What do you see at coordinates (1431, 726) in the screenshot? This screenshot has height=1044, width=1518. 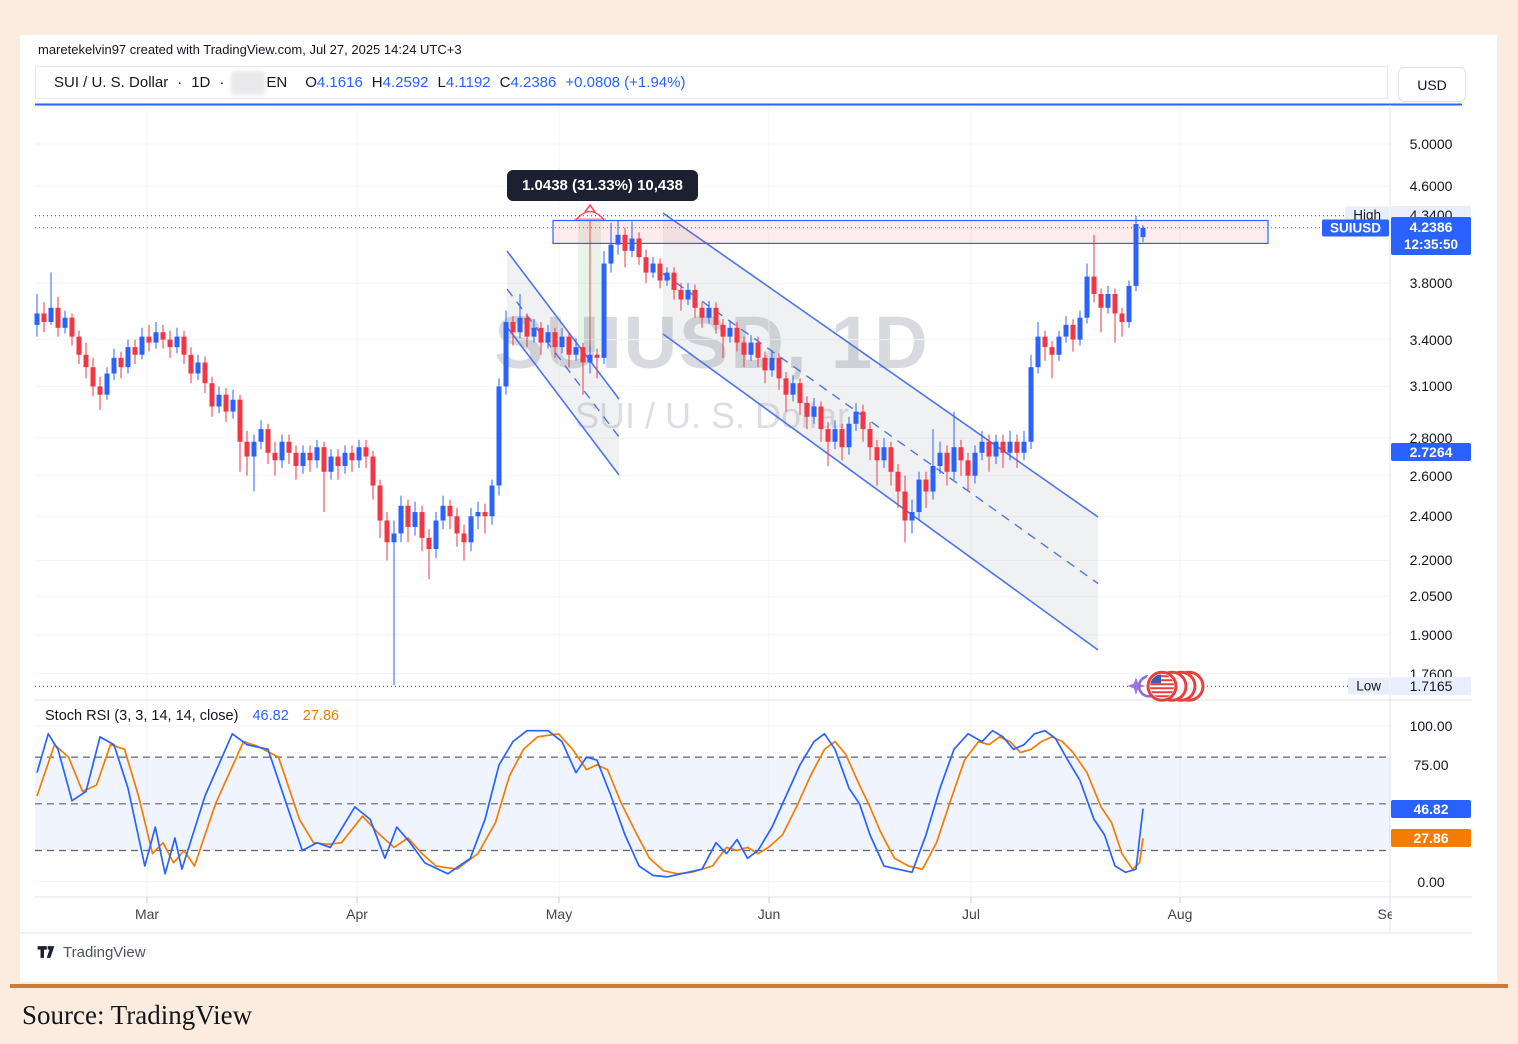 I see `rsi-axis-tick: 100.00` at bounding box center [1431, 726].